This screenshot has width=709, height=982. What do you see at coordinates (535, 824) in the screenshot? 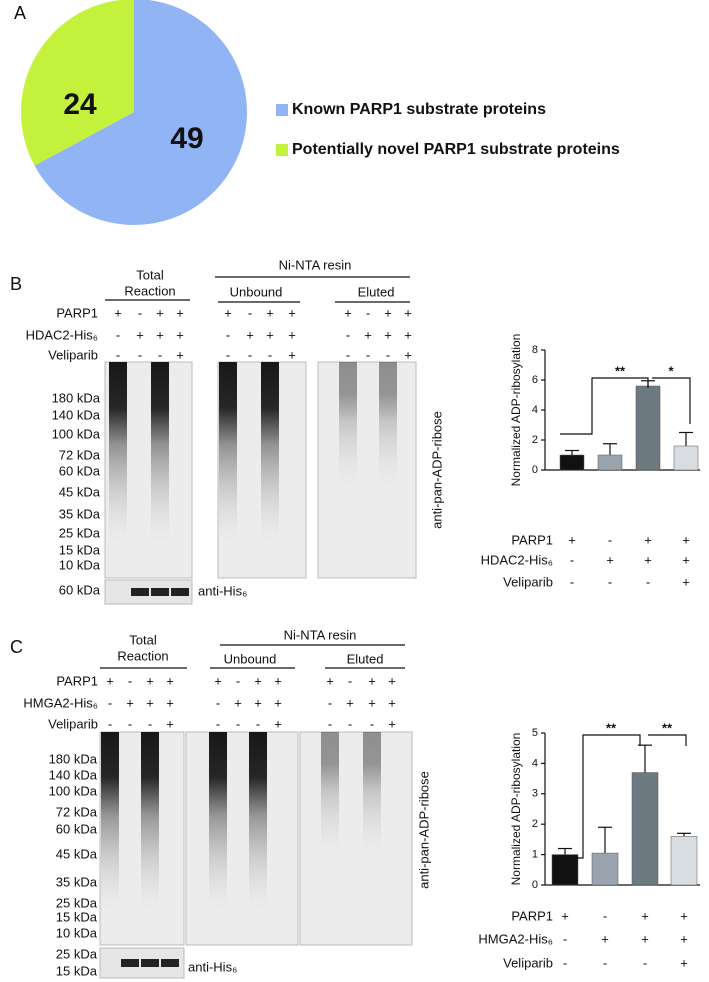
I see `y-tick-label: 2` at bounding box center [535, 824].